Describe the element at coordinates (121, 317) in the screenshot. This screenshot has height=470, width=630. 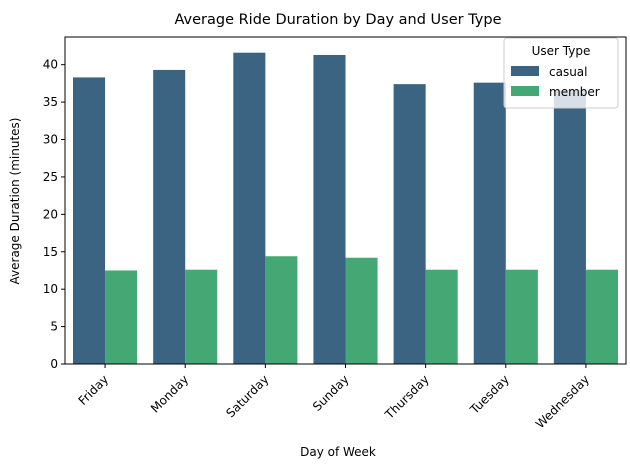
I see `bar-member-friday` at that location.